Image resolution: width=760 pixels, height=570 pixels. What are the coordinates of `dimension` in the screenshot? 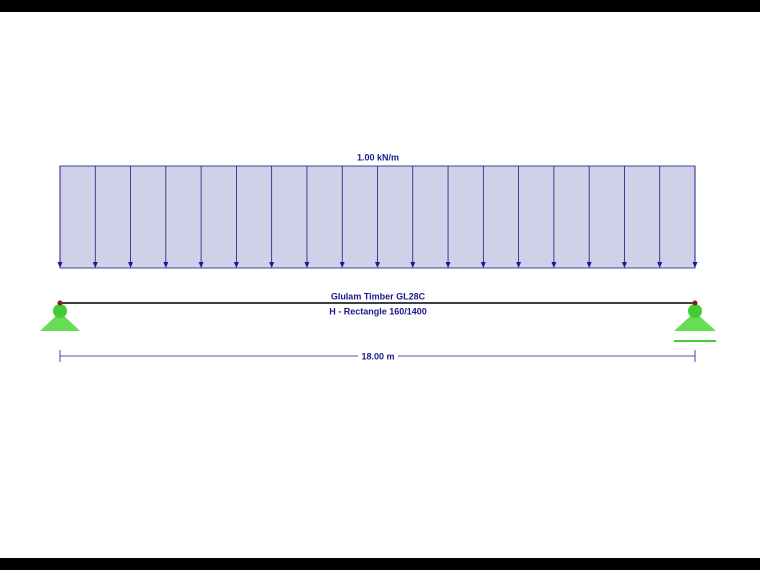 It's located at (377, 356).